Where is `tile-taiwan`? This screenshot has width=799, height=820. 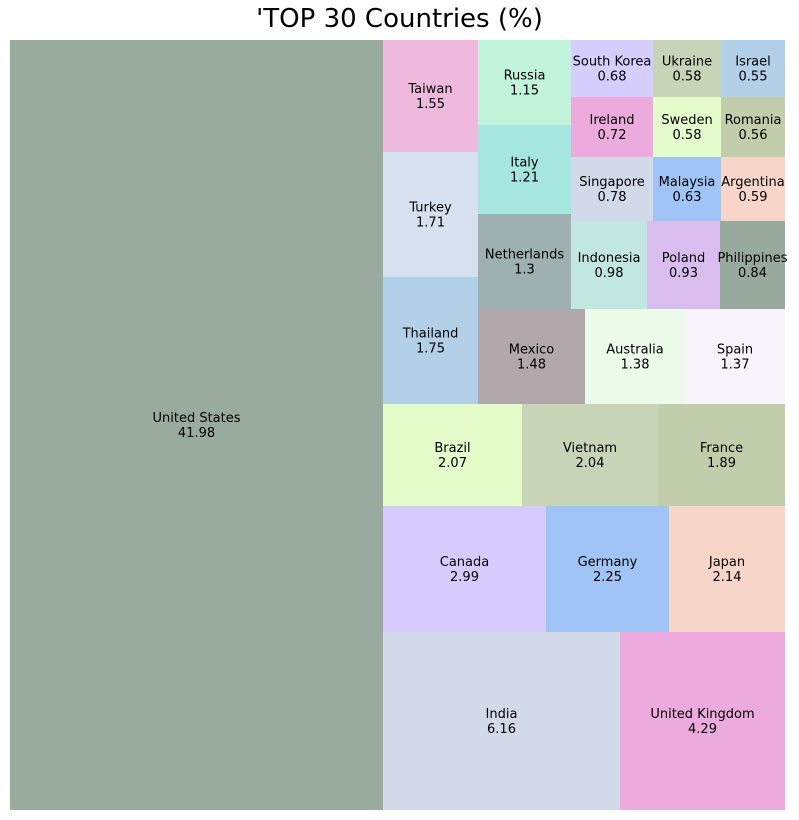 tile-taiwan is located at coordinates (430, 96).